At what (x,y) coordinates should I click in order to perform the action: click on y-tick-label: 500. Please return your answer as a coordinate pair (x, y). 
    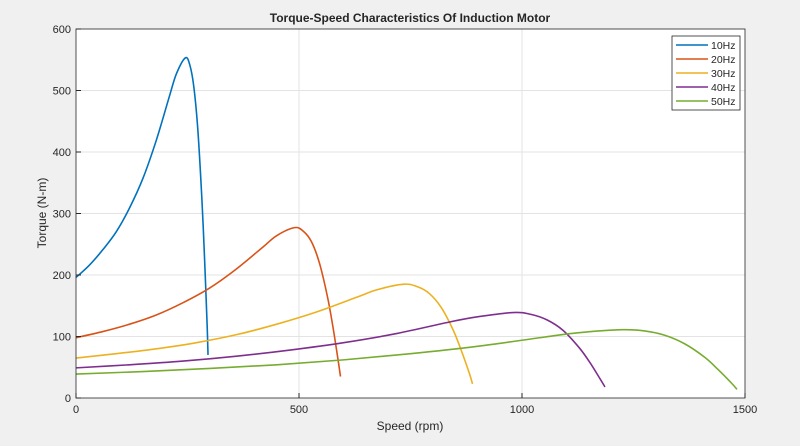
    Looking at the image, I should click on (62, 92).